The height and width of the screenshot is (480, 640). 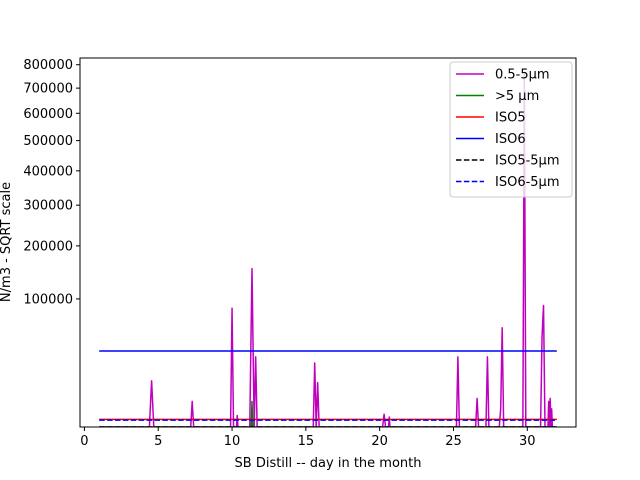 I want to click on y-axis-label: N/m3 - SQRT scale, so click(x=7, y=242).